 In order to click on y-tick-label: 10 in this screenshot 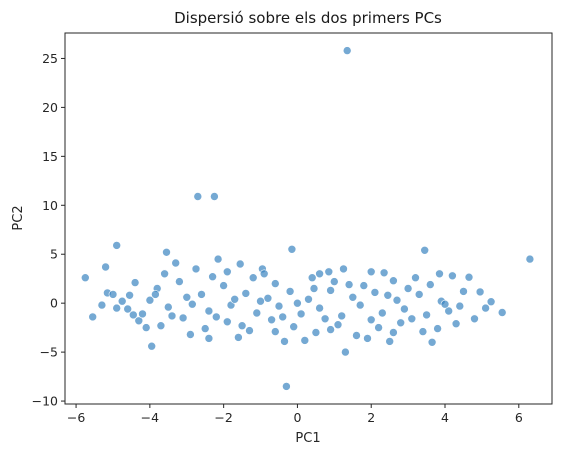, I will do `click(50, 205)`.